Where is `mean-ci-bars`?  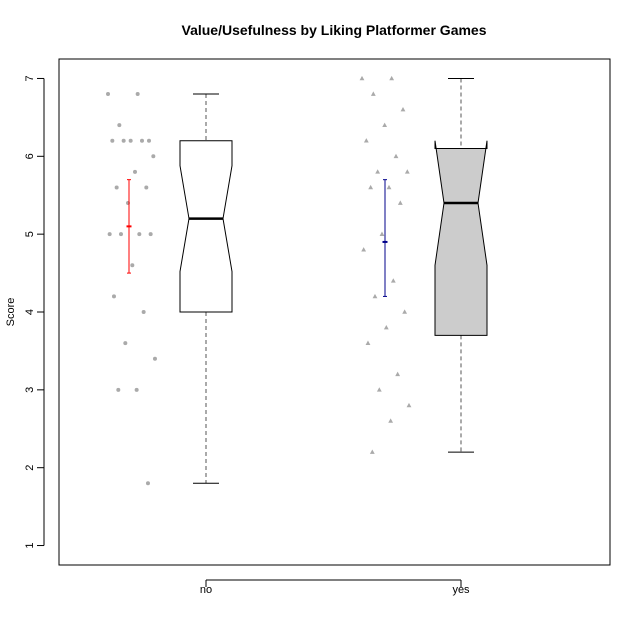
mean-ci-bars is located at coordinates (257, 238).